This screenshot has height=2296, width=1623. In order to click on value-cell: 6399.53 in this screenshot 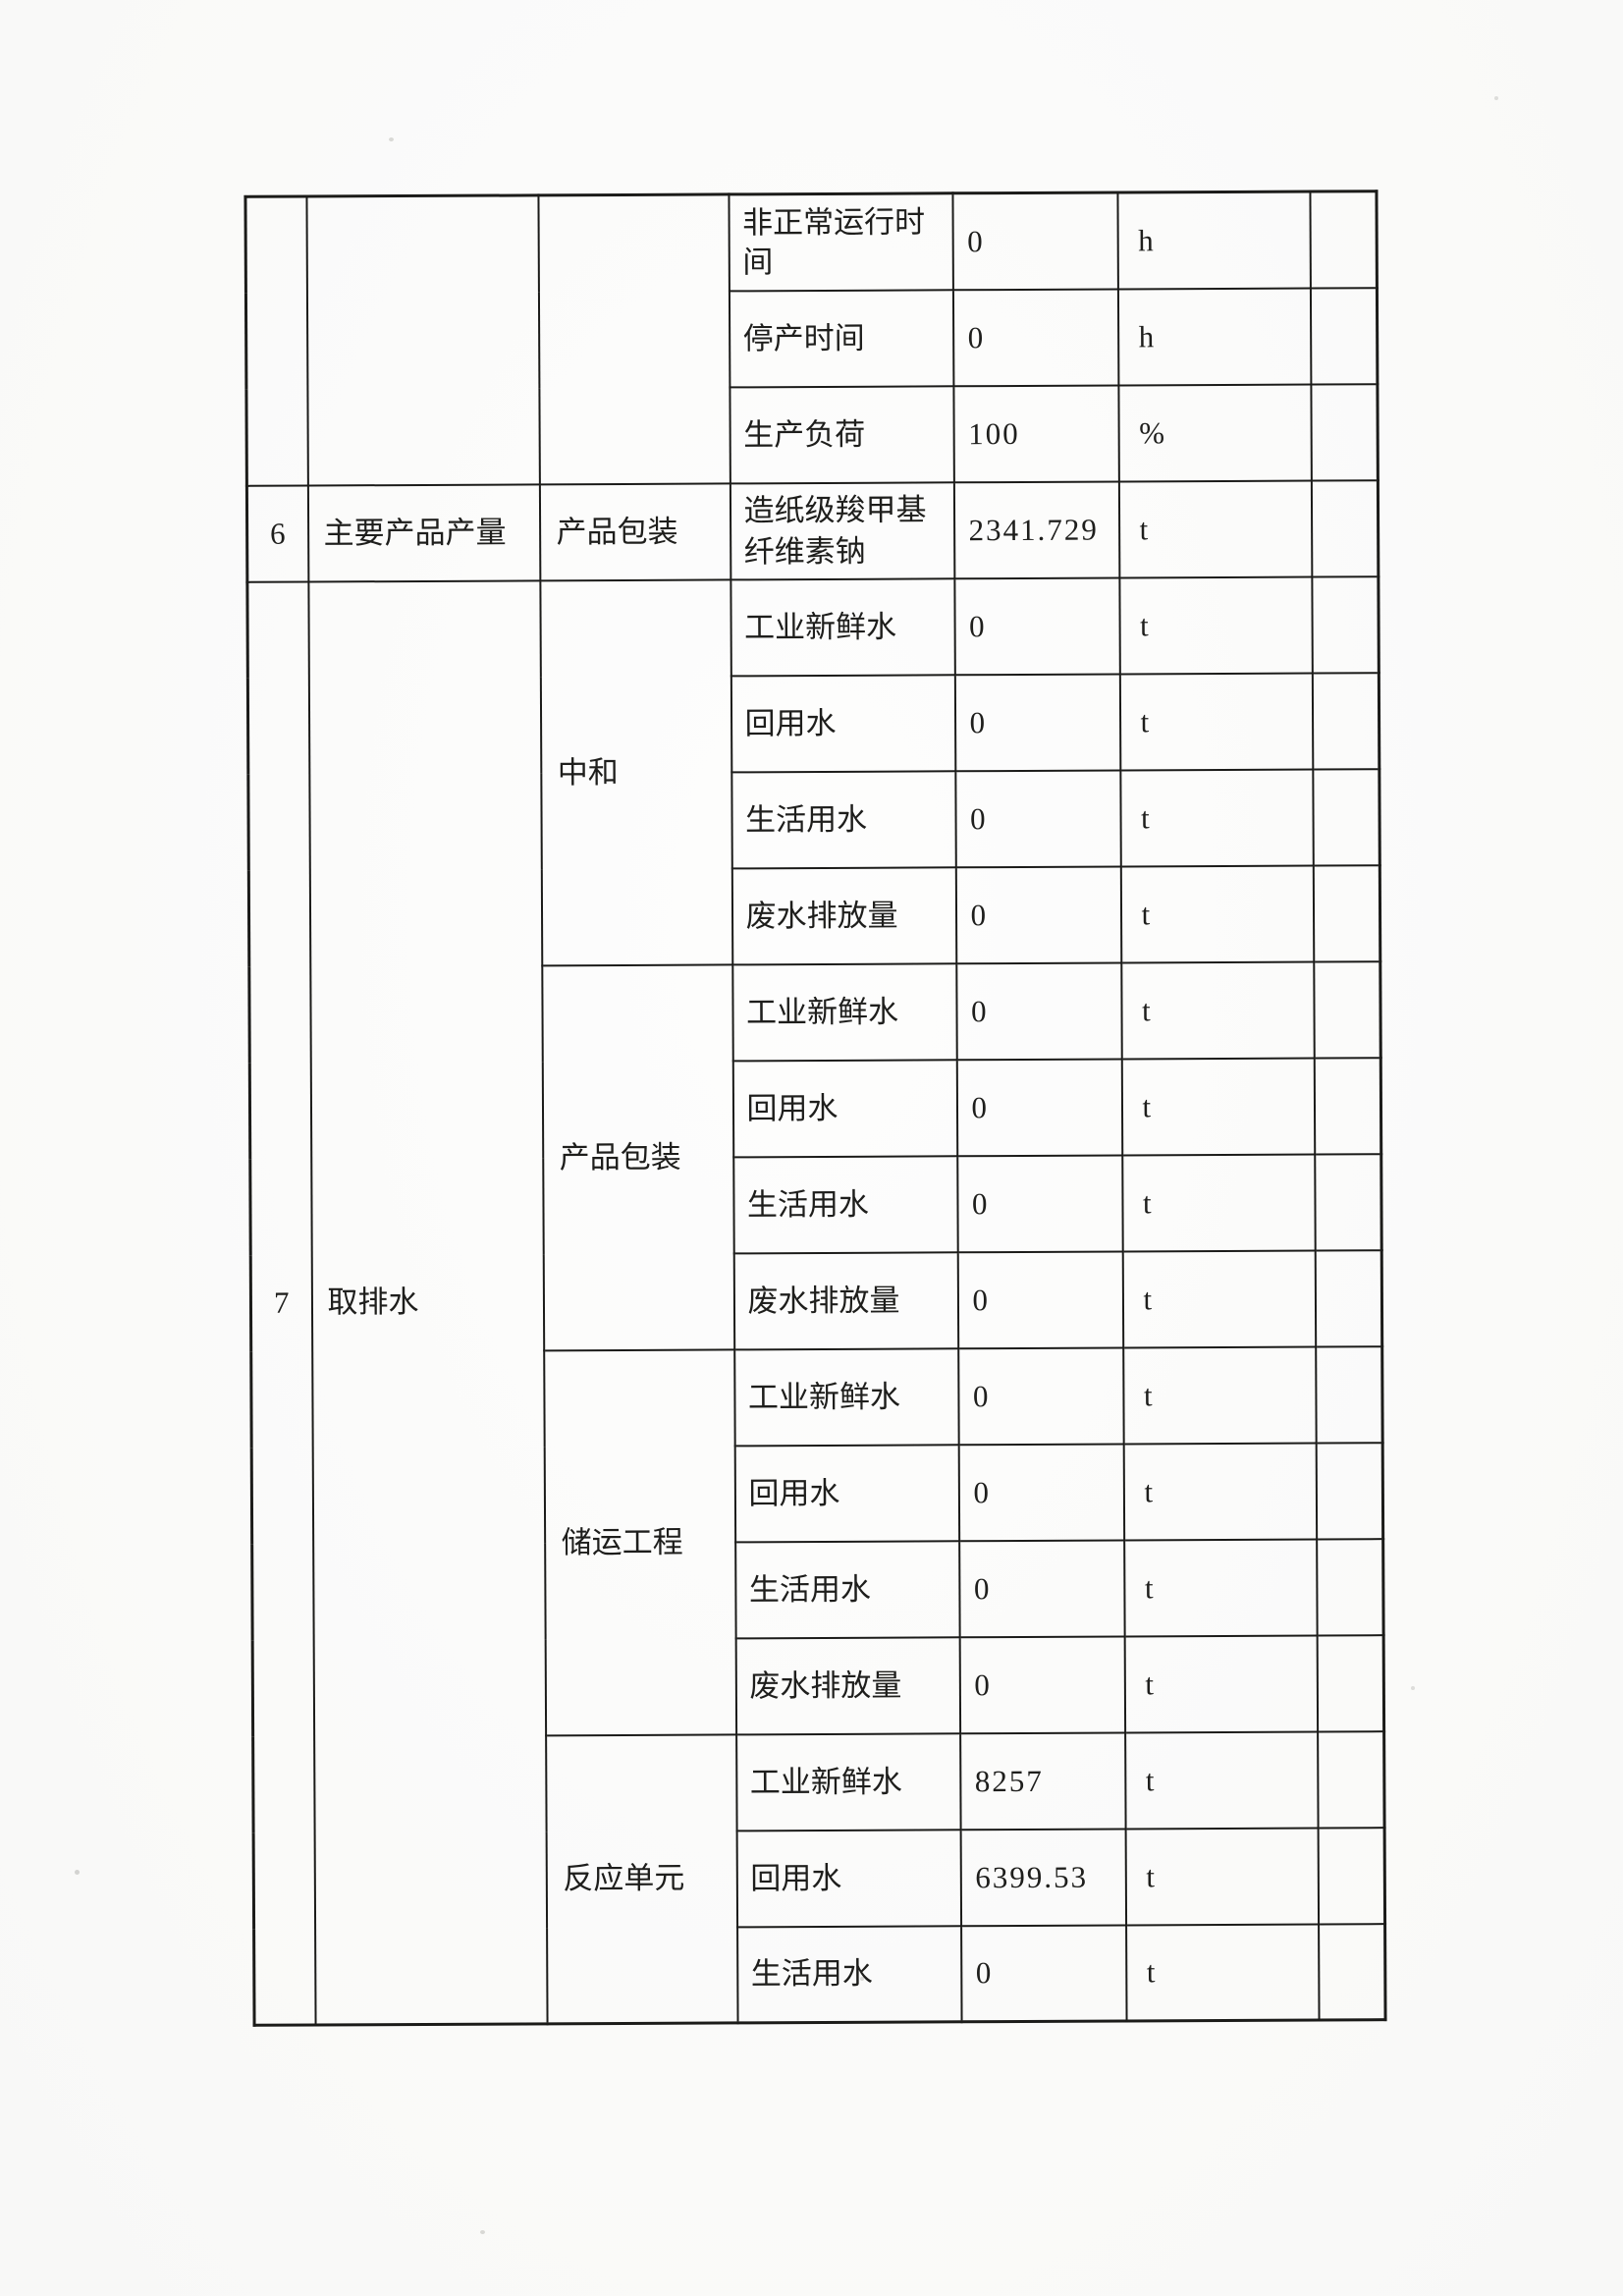, I will do `click(1043, 1877)`.